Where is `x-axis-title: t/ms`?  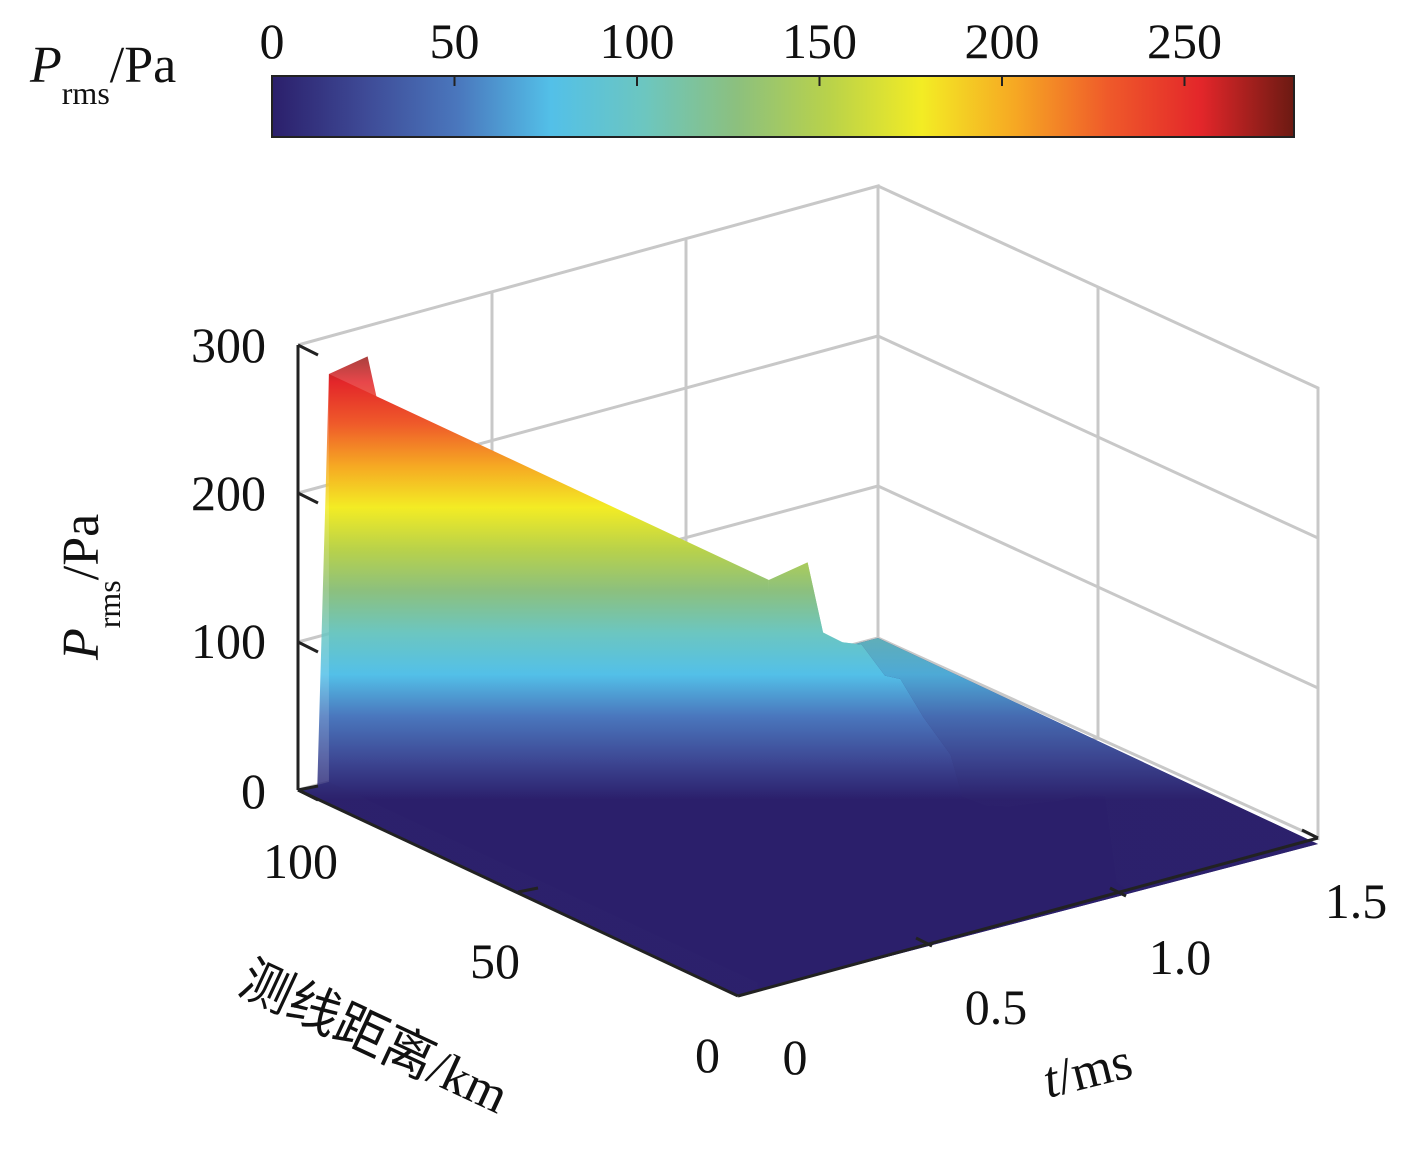
x-axis-title: t/ms is located at coordinates (1087, 1071).